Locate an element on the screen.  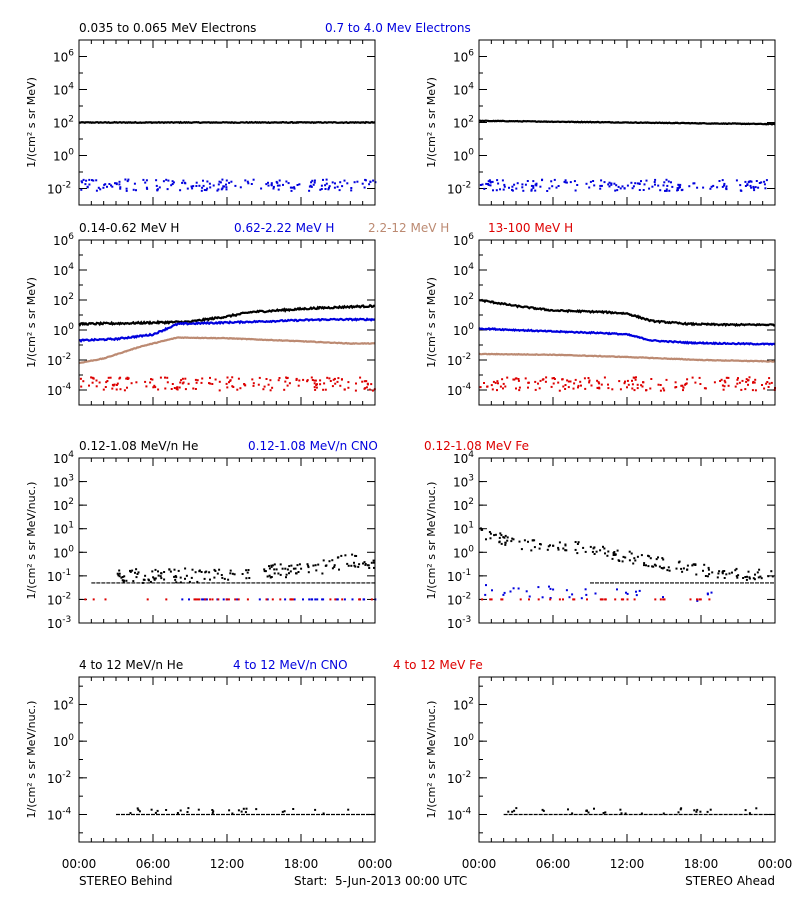
y-tick-label: 10⁶ is located at coordinates (463, 57).